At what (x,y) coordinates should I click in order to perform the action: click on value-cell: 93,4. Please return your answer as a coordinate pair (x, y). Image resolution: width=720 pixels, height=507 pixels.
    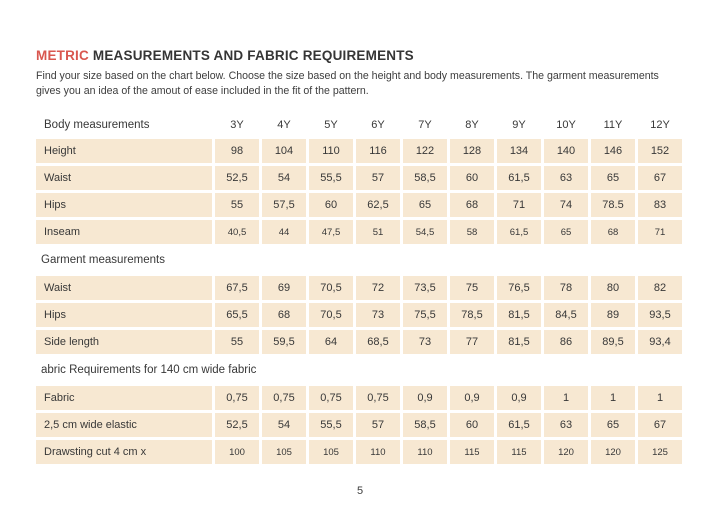
    Looking at the image, I should click on (660, 342).